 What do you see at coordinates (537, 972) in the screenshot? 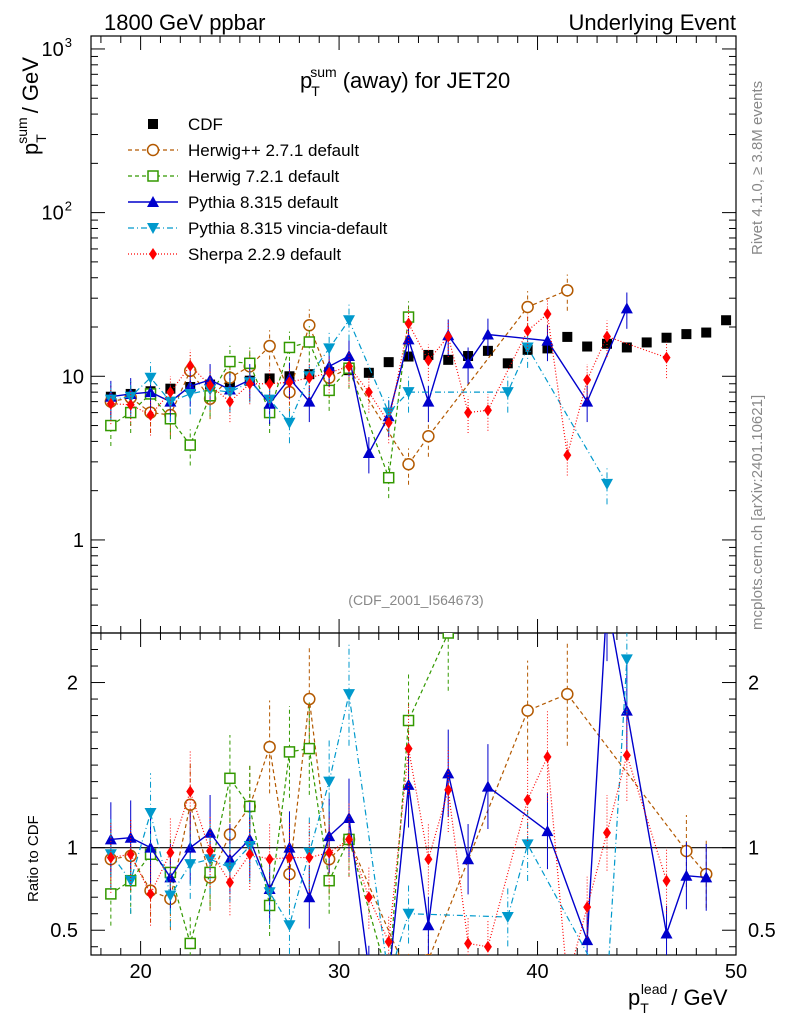
I see `x-tick-label: 40` at bounding box center [537, 972].